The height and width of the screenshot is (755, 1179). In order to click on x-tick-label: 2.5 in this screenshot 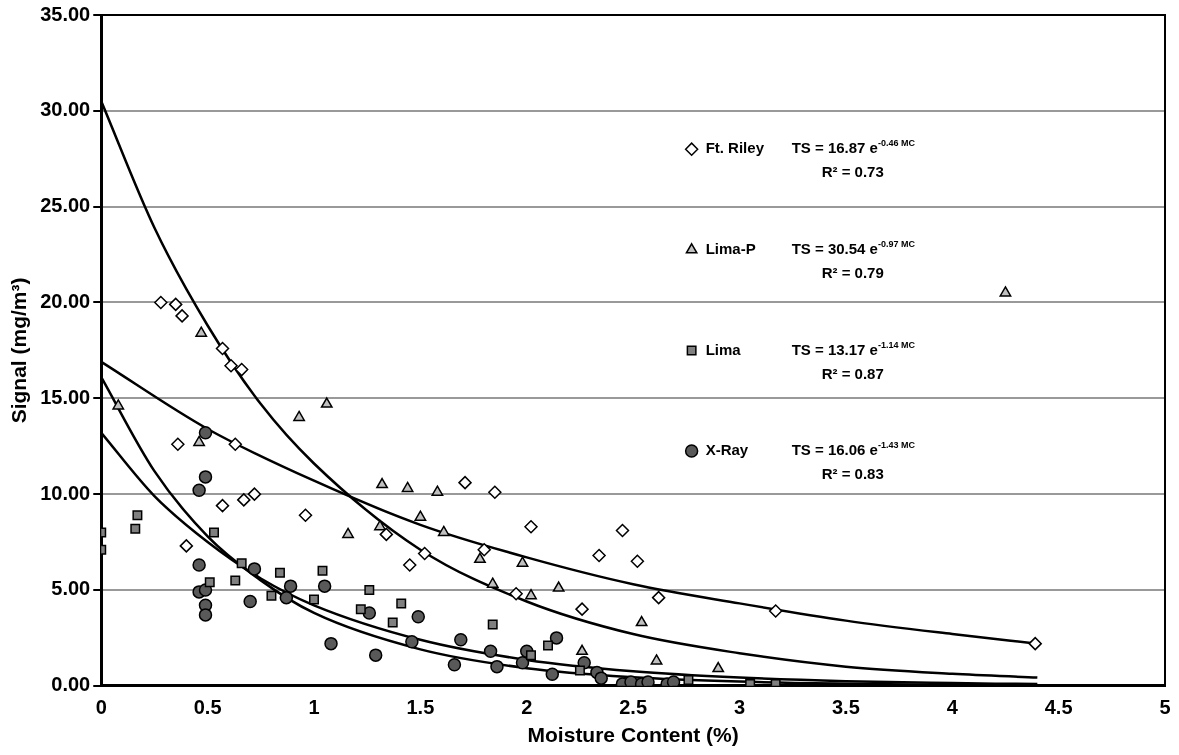, I will do `click(633, 707)`.